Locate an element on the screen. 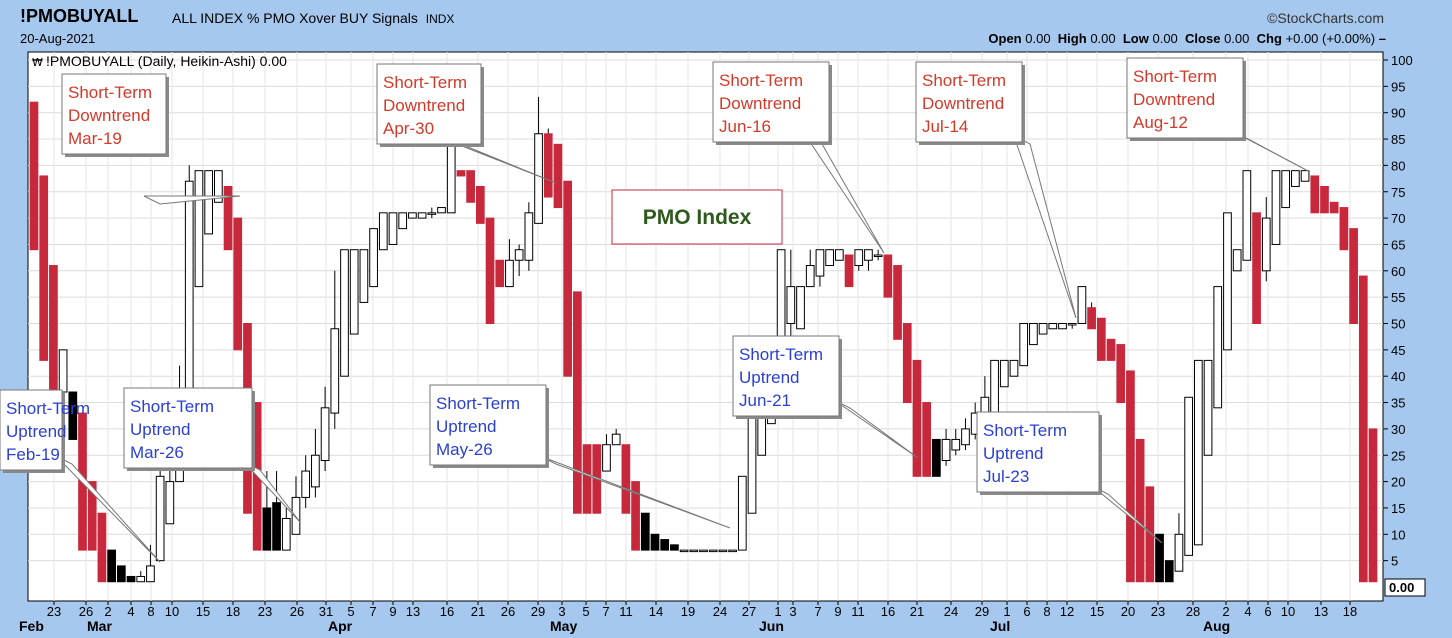 This screenshot has width=1452, height=638. x-tick-label: 3 is located at coordinates (792, 611).